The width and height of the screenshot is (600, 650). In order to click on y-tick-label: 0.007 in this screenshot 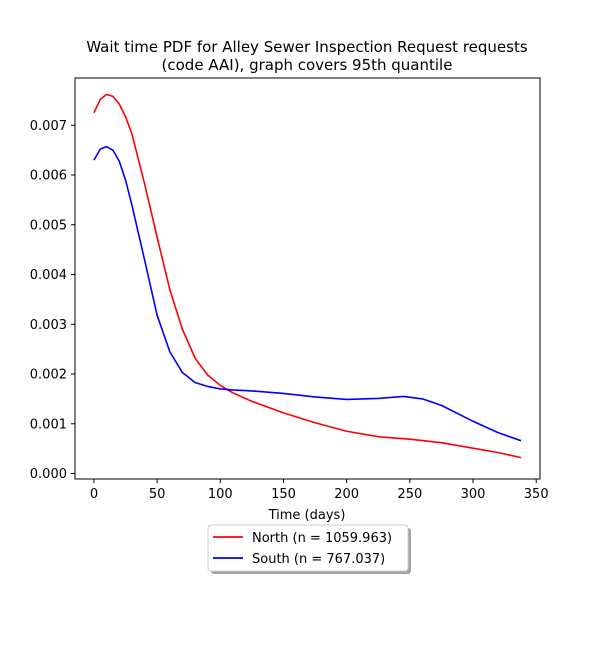, I will do `click(48, 126)`.